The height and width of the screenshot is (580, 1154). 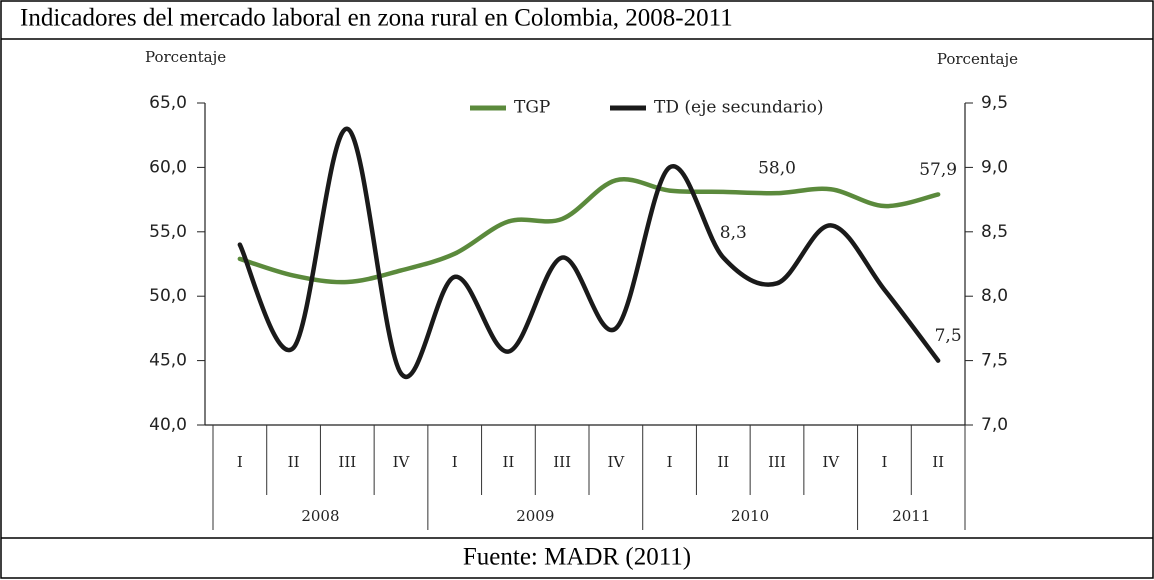 What do you see at coordinates (994, 103) in the screenshot?
I see `y2-tick-label: 9,5` at bounding box center [994, 103].